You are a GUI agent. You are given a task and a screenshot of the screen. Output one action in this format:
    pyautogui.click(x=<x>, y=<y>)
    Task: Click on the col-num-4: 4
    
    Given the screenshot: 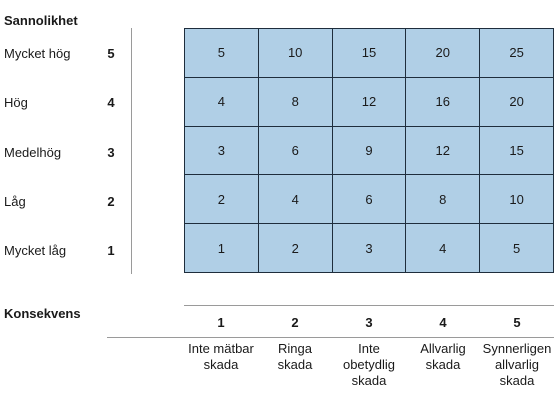 What is the action you would take?
    pyautogui.click(x=443, y=322)
    